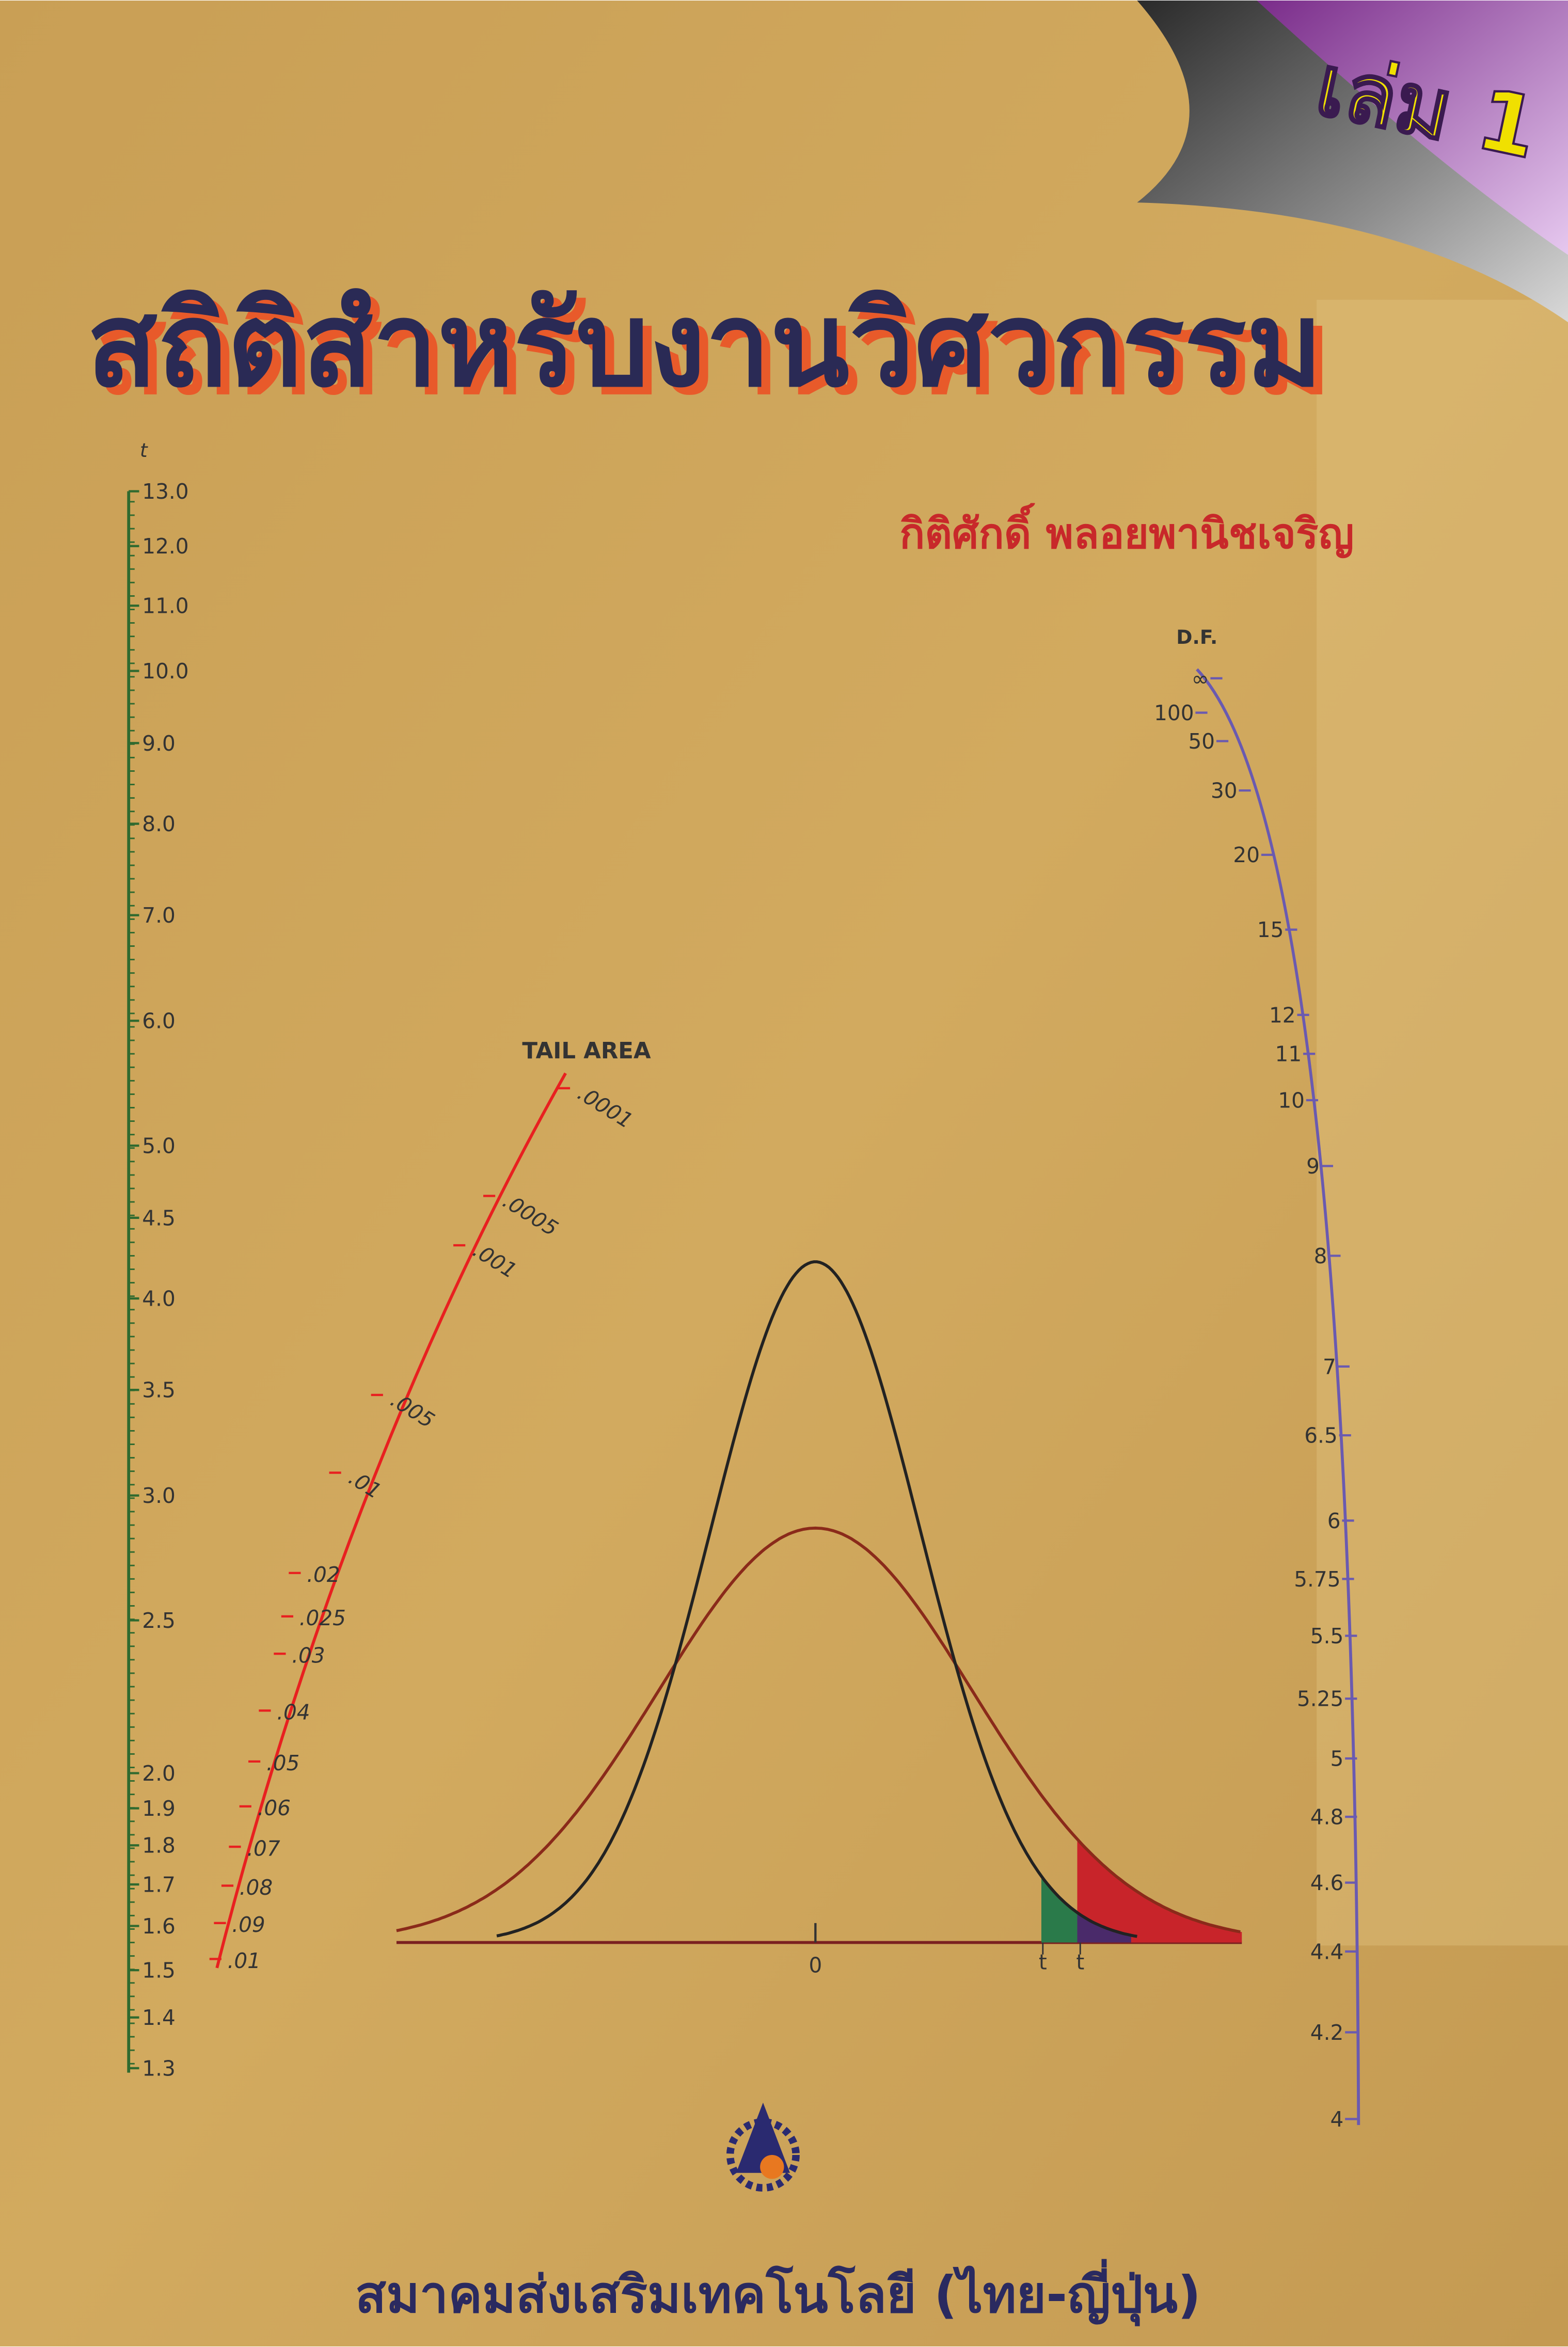  What do you see at coordinates (1337, 1759) in the screenshot?
I see `df-tick-label: 5` at bounding box center [1337, 1759].